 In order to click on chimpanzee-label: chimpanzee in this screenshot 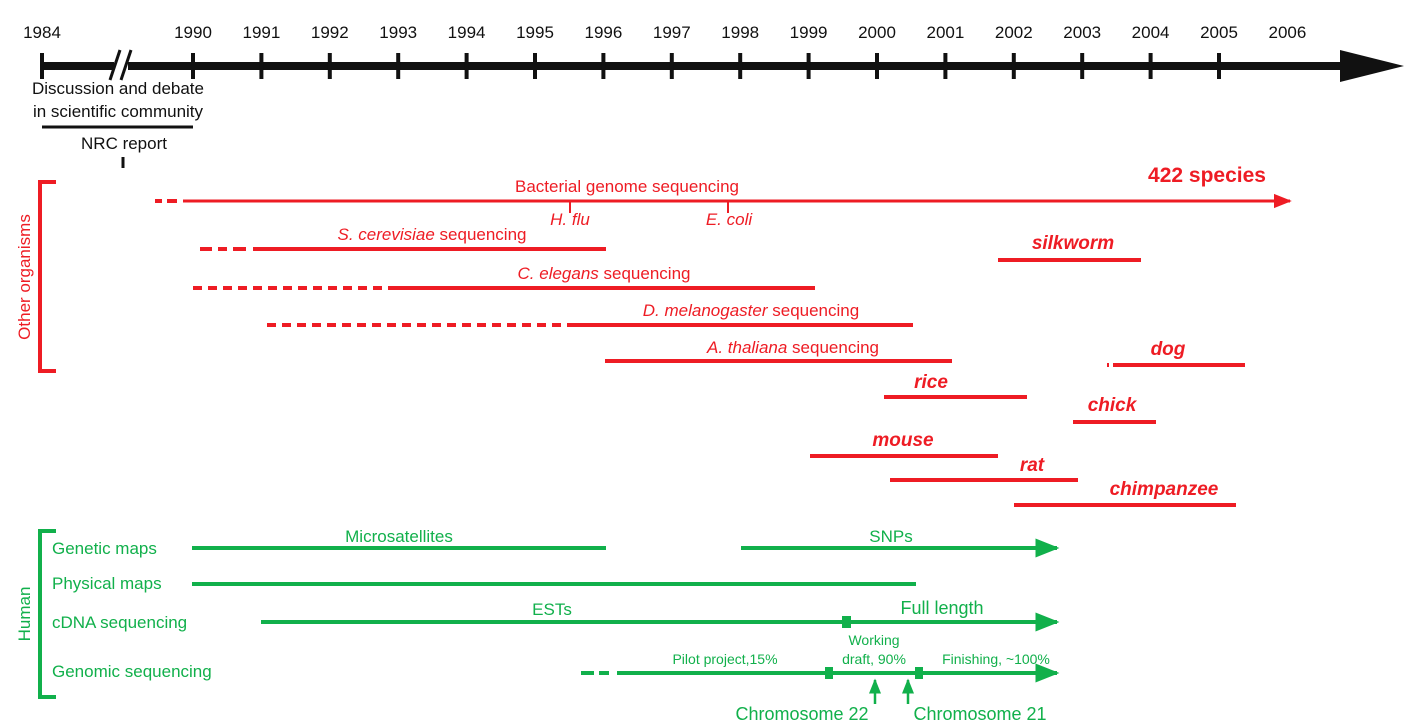, I will do `click(1164, 489)`.